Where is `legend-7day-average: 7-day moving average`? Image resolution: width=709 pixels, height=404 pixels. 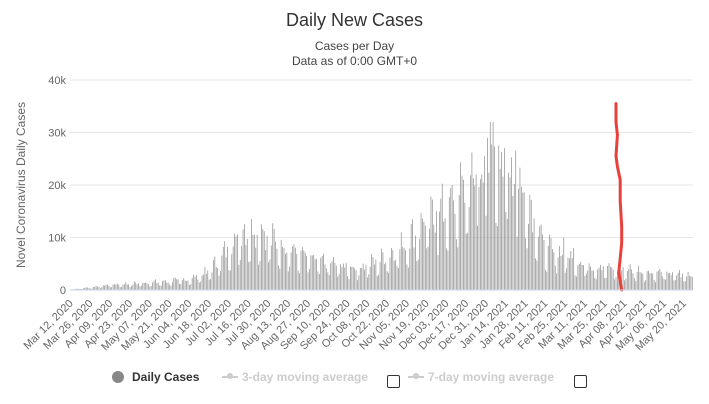
legend-7day-average: 7-day moving average is located at coordinates (481, 377).